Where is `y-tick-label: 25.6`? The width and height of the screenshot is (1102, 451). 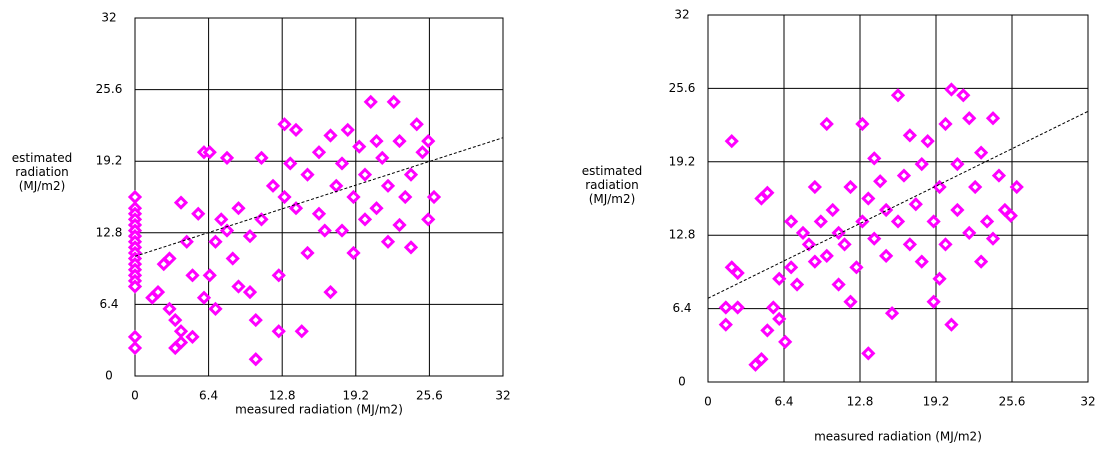 y-tick-label: 25.6 is located at coordinates (682, 88).